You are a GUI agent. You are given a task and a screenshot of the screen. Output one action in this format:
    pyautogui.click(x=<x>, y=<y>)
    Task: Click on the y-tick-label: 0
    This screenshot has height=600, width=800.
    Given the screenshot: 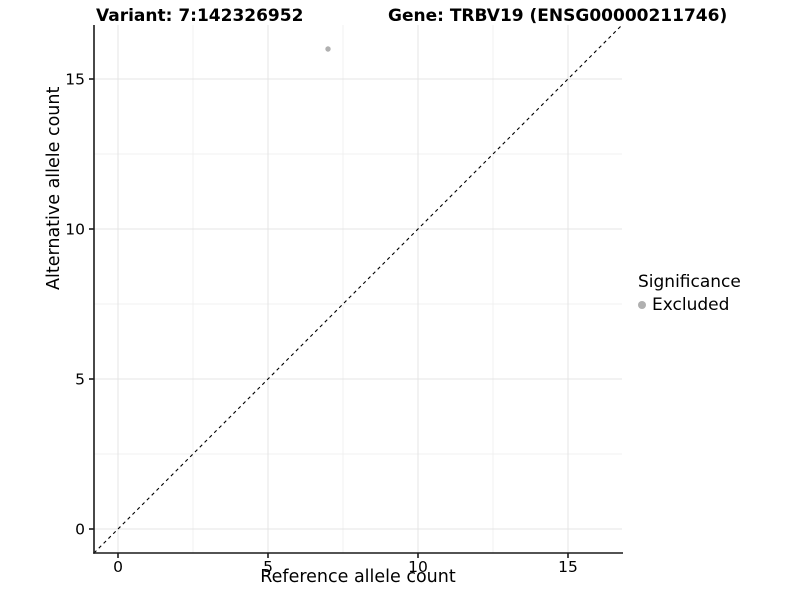 What is the action you would take?
    pyautogui.click(x=80, y=530)
    